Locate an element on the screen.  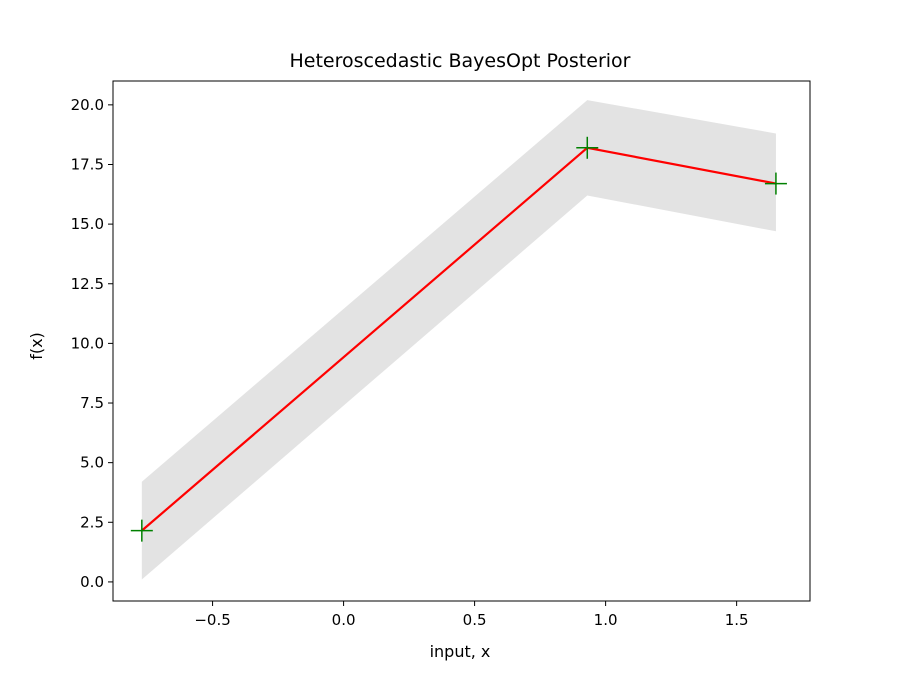
y-tick-label: 10.0 is located at coordinates (87, 343).